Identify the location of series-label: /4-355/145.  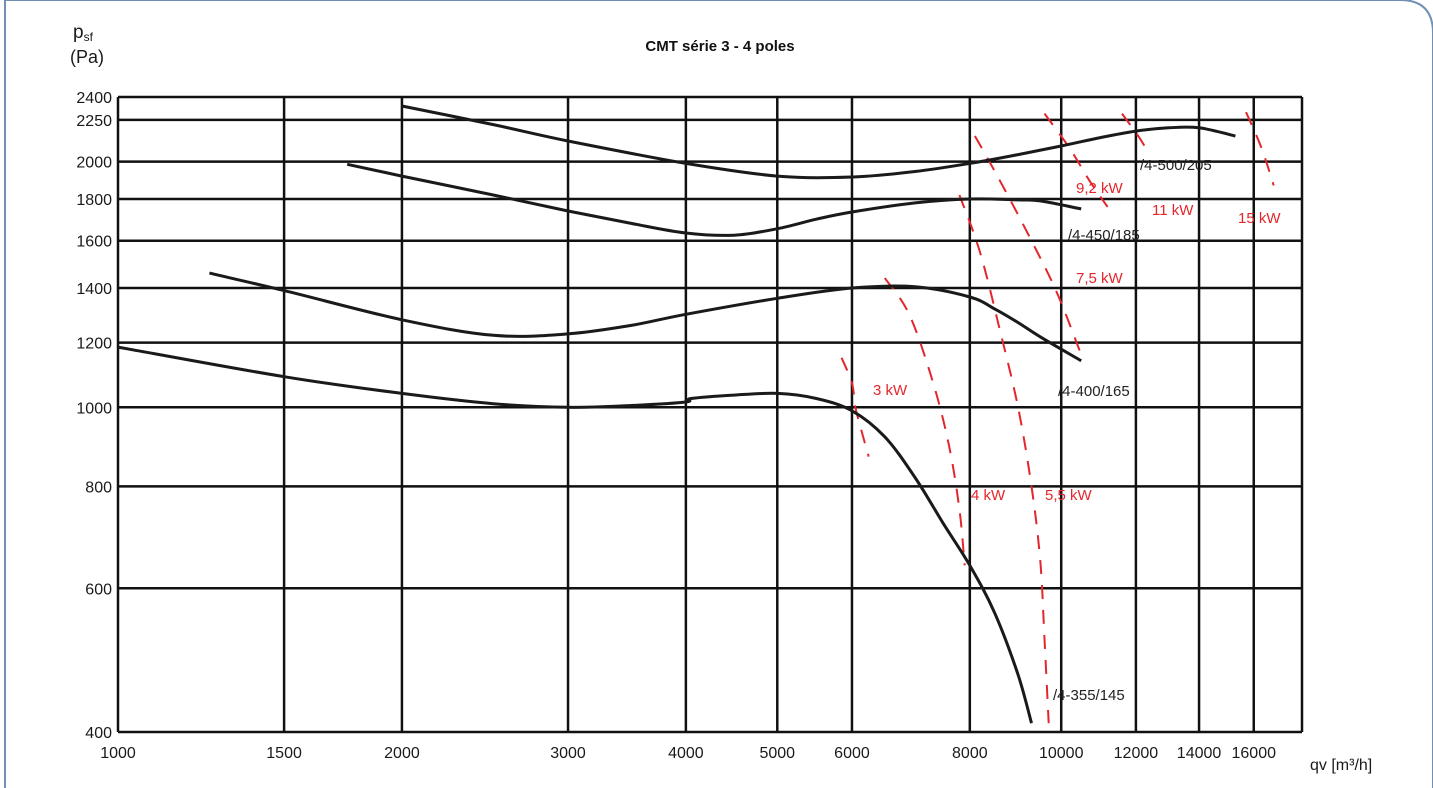
(1089, 695).